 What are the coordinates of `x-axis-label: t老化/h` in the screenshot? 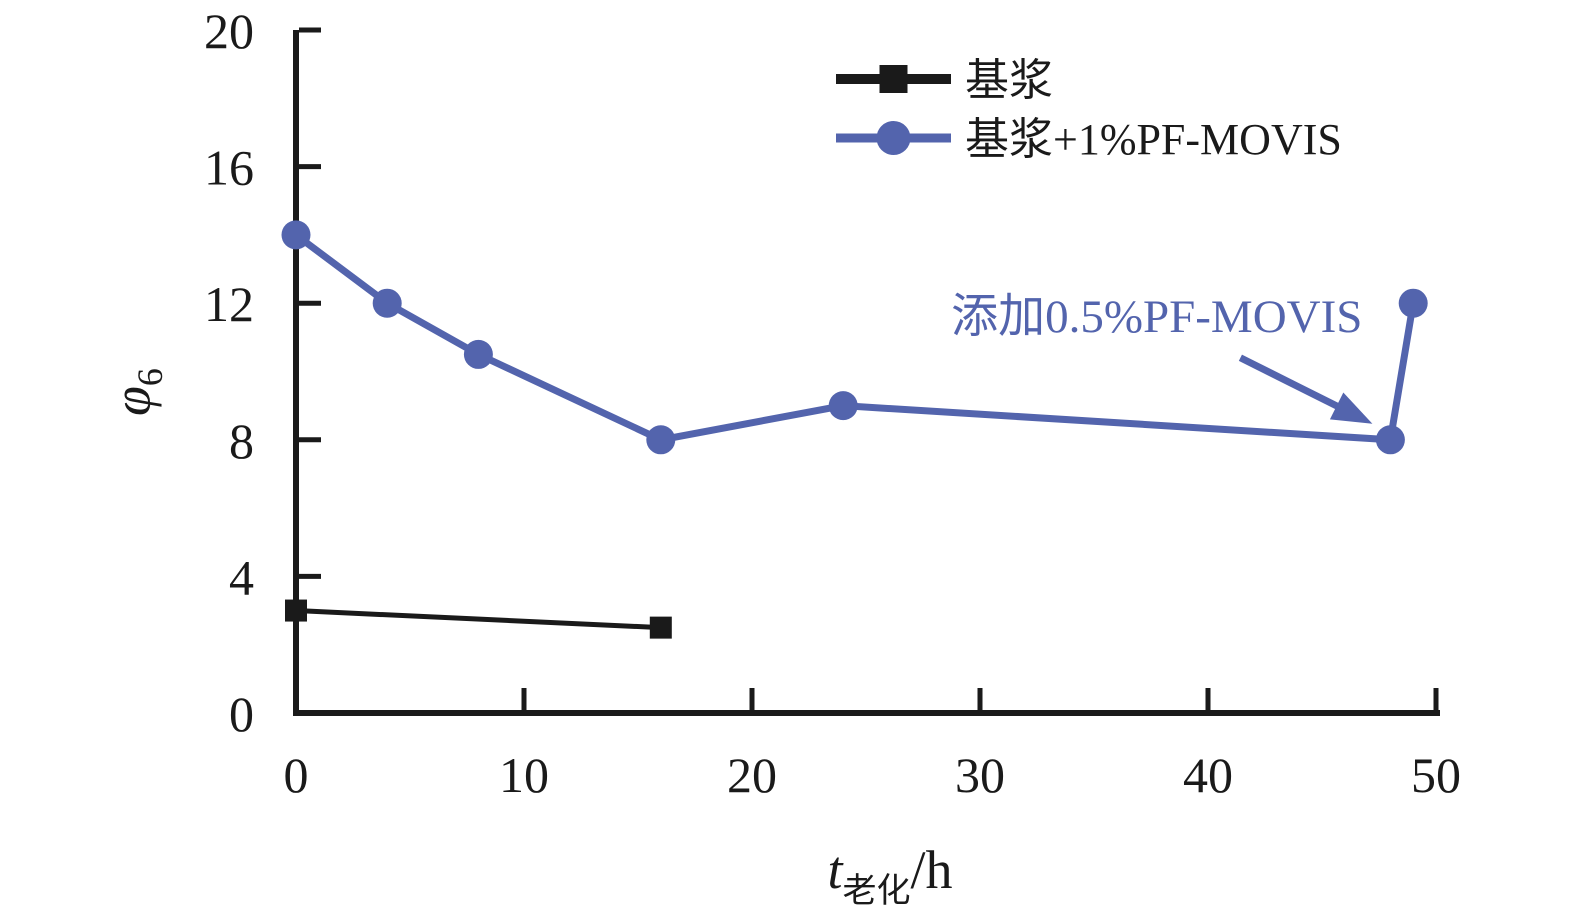 It's located at (889, 875).